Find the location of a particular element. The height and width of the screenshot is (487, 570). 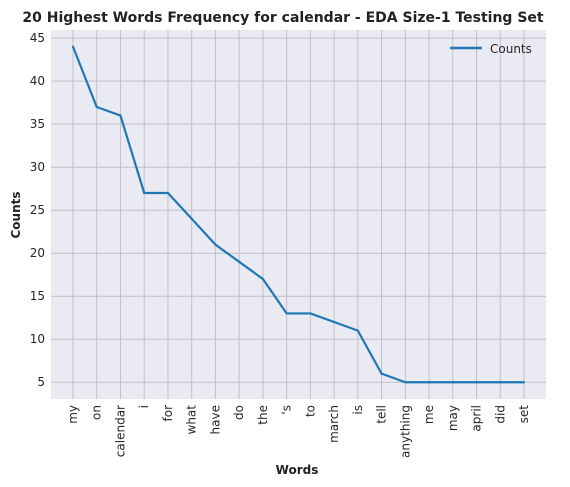

y-tick-label: 20 is located at coordinates (37, 253).